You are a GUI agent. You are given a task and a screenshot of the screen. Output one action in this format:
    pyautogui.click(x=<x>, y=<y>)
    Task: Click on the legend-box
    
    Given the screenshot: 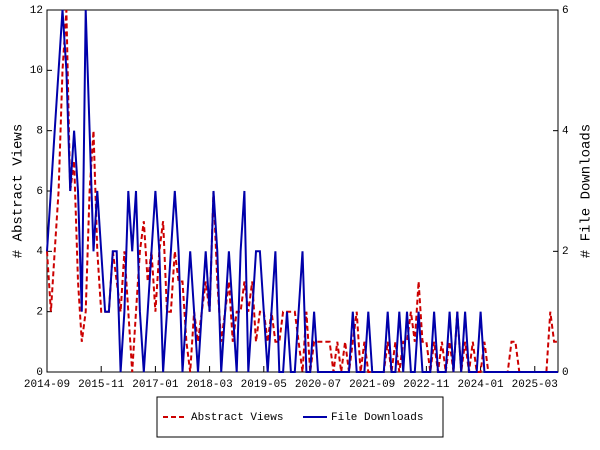 What is the action you would take?
    pyautogui.click(x=300, y=417)
    